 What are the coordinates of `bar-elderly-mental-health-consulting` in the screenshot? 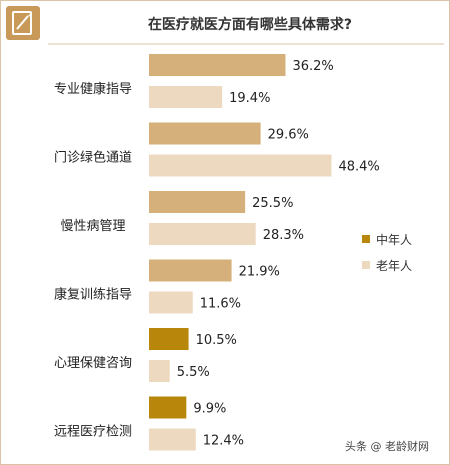 It's located at (159, 371).